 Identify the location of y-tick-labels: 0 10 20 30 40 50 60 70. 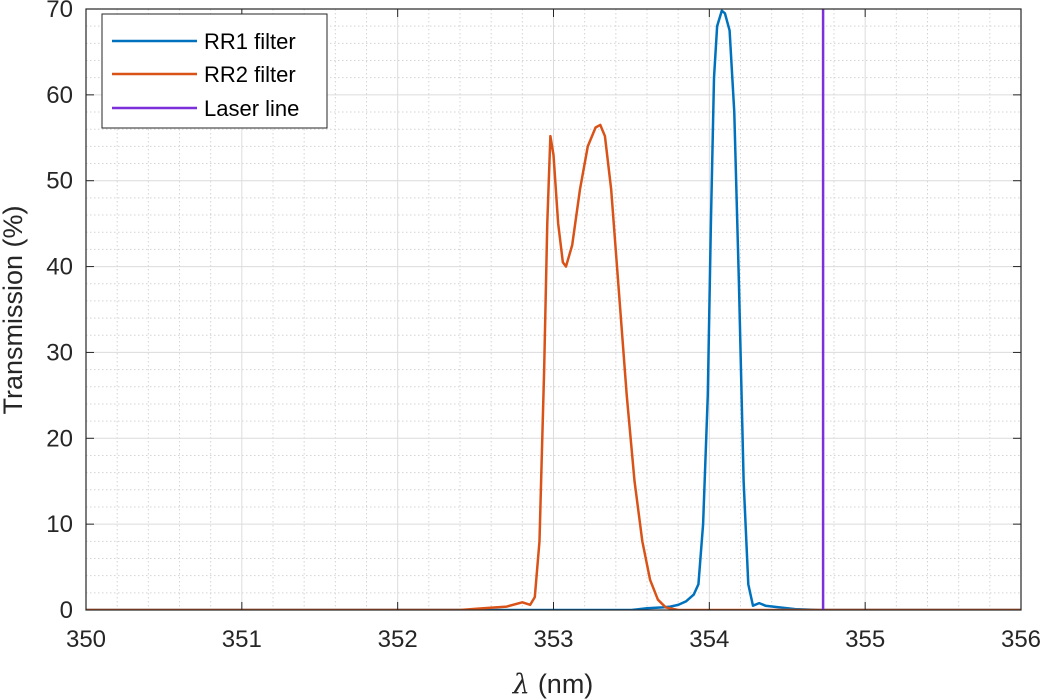
(59, 312).